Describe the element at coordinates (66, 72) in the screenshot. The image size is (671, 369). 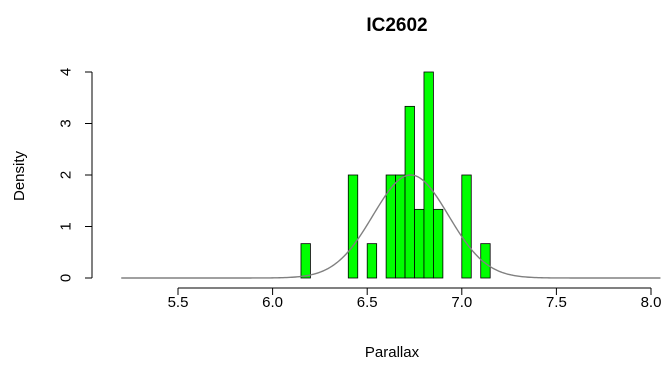
I see `y-tick-label: 4` at that location.